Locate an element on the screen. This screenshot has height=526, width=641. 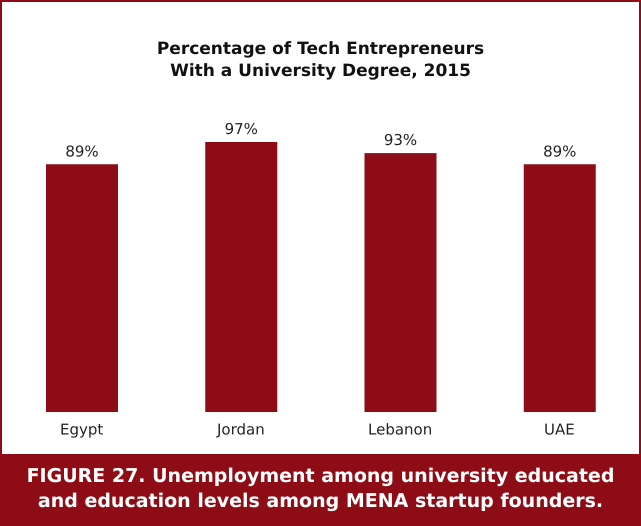
x-tick-label: Lebanon is located at coordinates (400, 429).